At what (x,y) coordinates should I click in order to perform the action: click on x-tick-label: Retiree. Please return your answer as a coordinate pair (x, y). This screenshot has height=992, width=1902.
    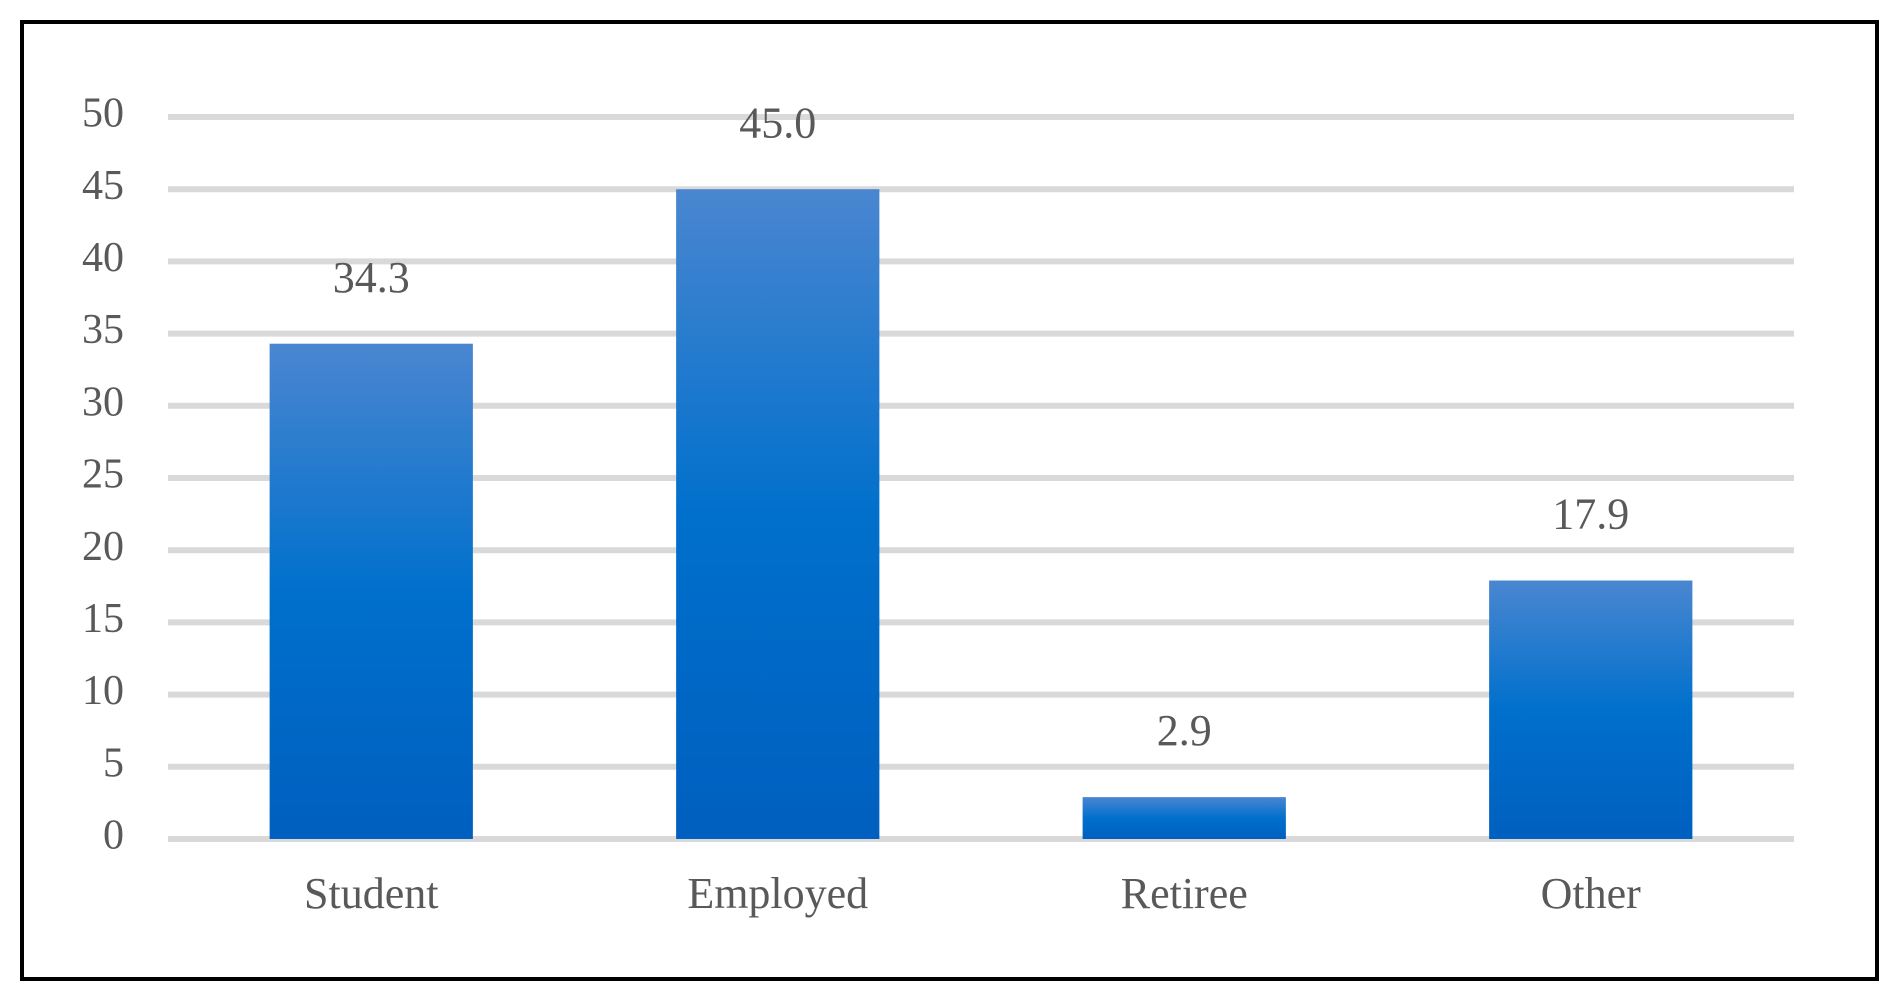
    Looking at the image, I should click on (1184, 893).